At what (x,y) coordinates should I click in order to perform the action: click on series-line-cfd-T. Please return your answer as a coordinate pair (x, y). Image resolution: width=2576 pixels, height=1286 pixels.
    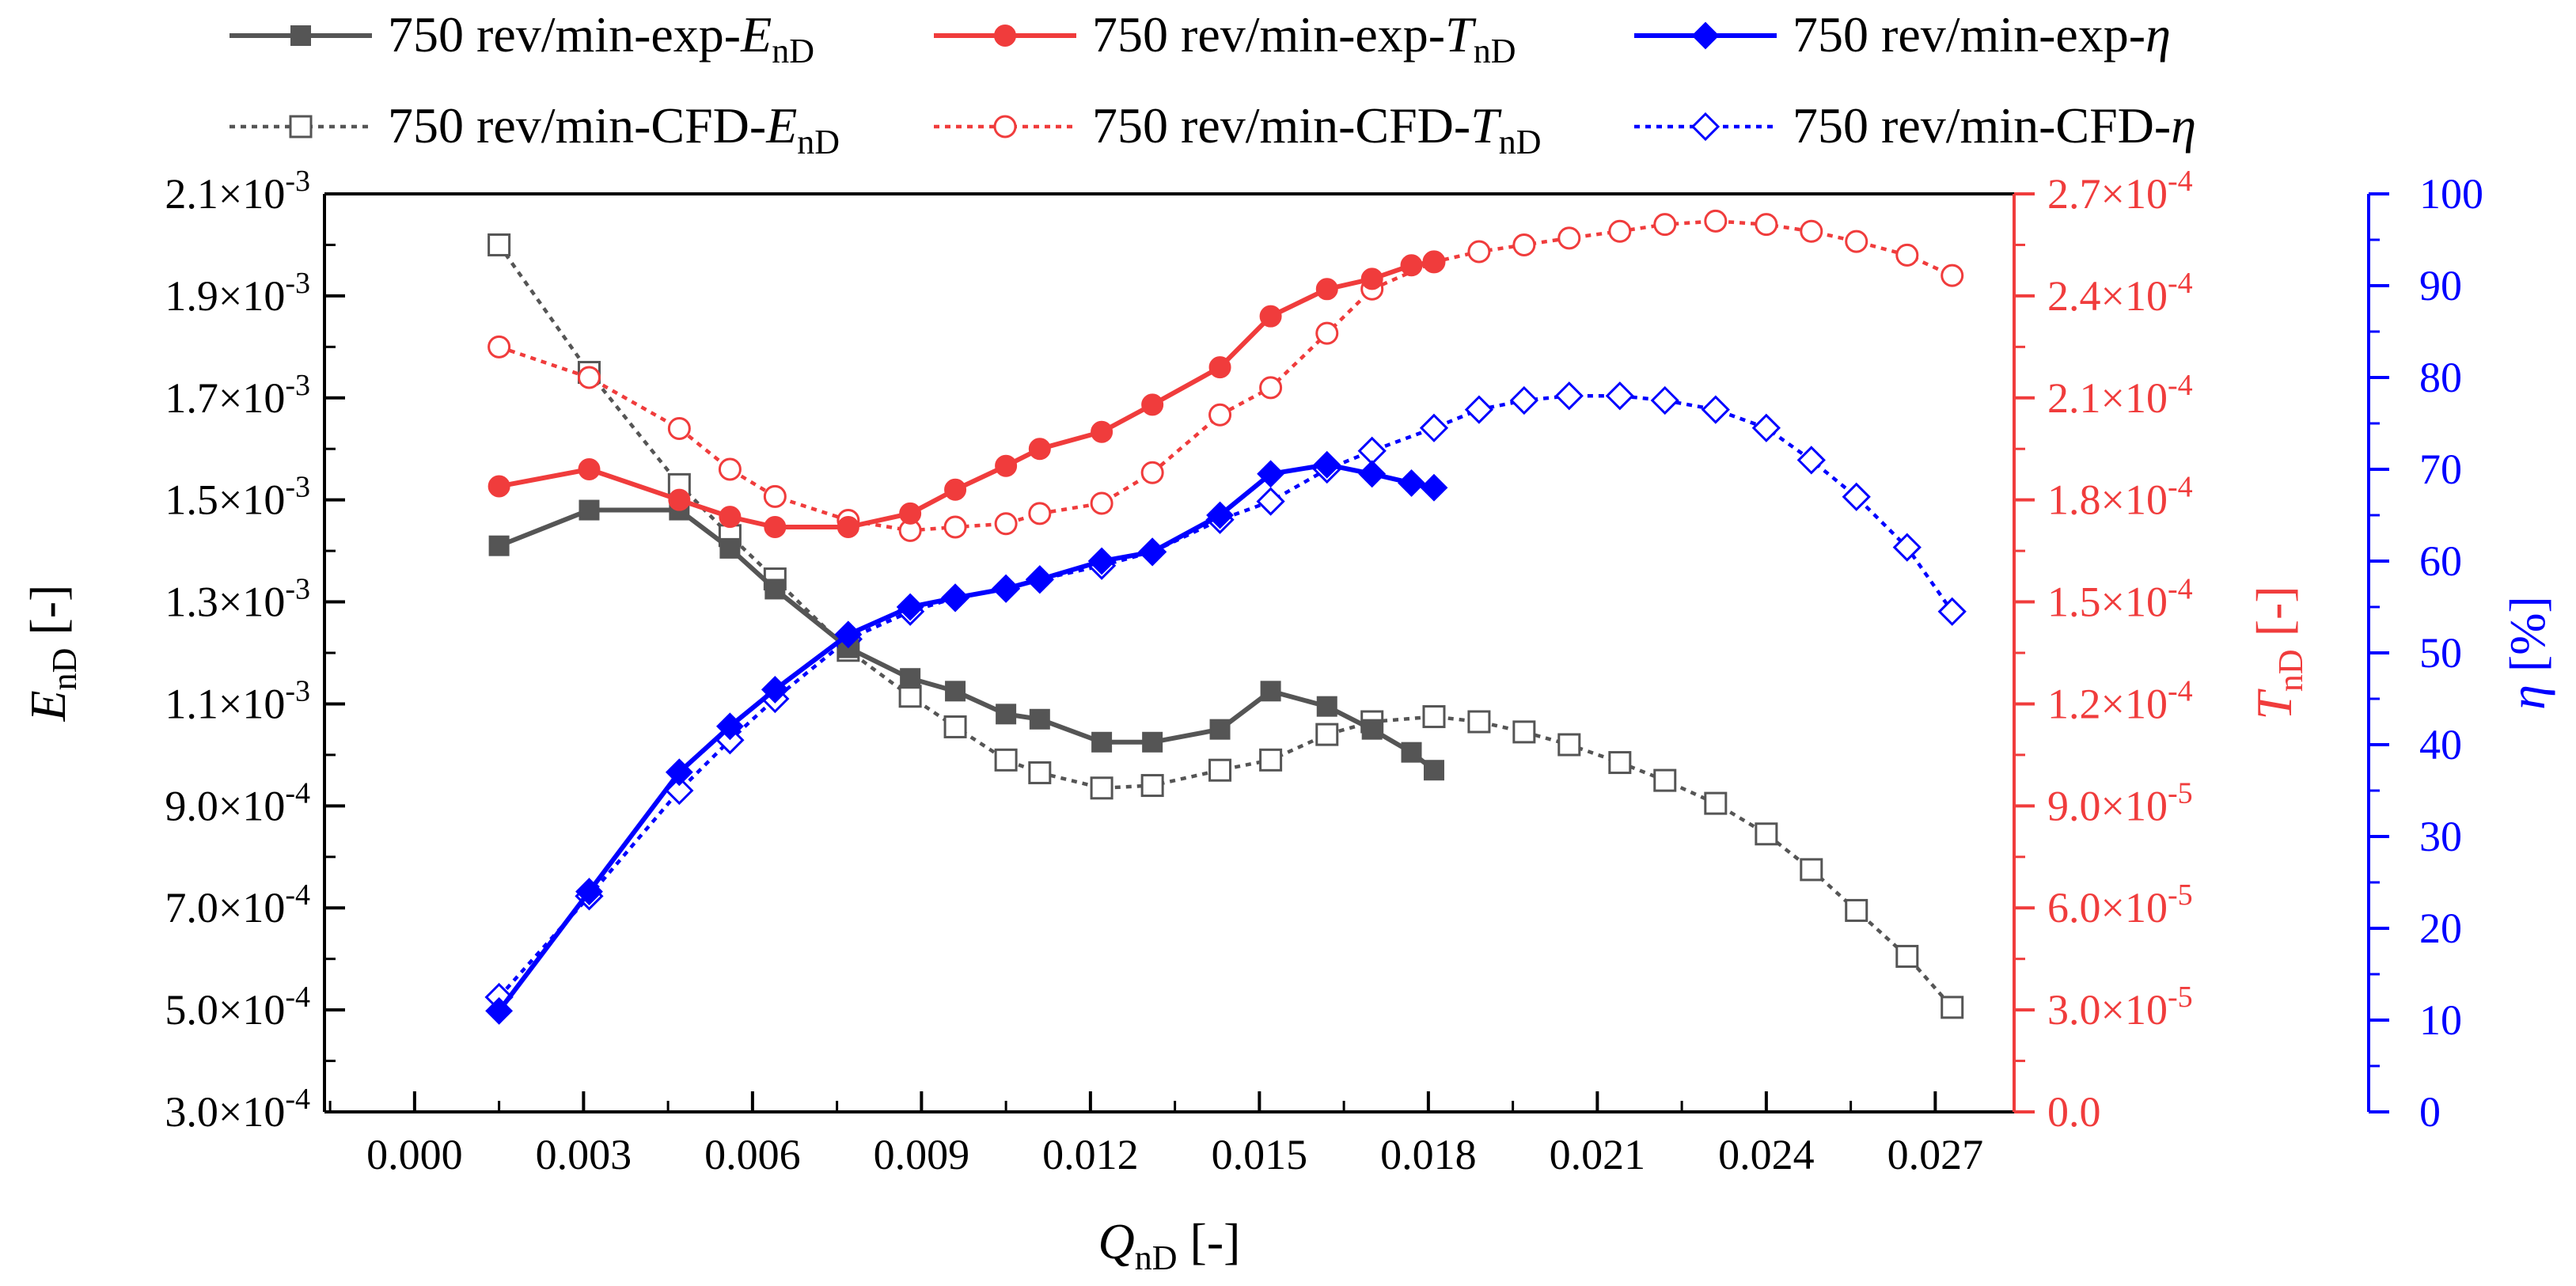
    Looking at the image, I should click on (1225, 376).